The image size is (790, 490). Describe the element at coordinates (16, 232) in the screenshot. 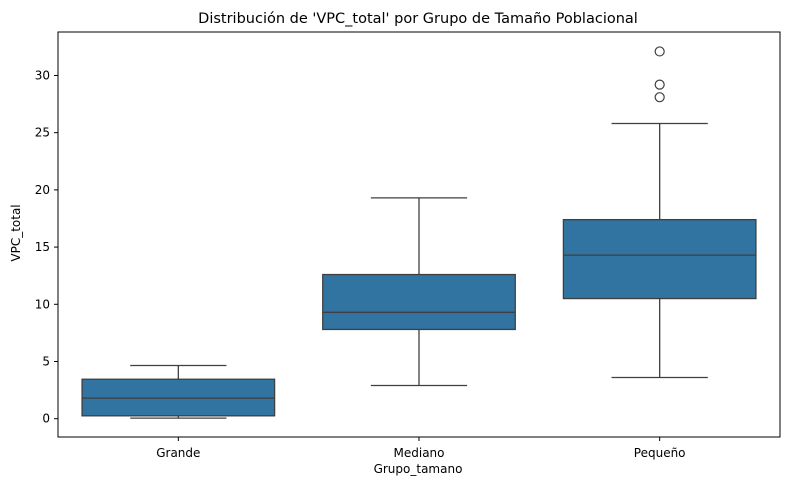

I see `y-axis-label: VPC_total` at that location.